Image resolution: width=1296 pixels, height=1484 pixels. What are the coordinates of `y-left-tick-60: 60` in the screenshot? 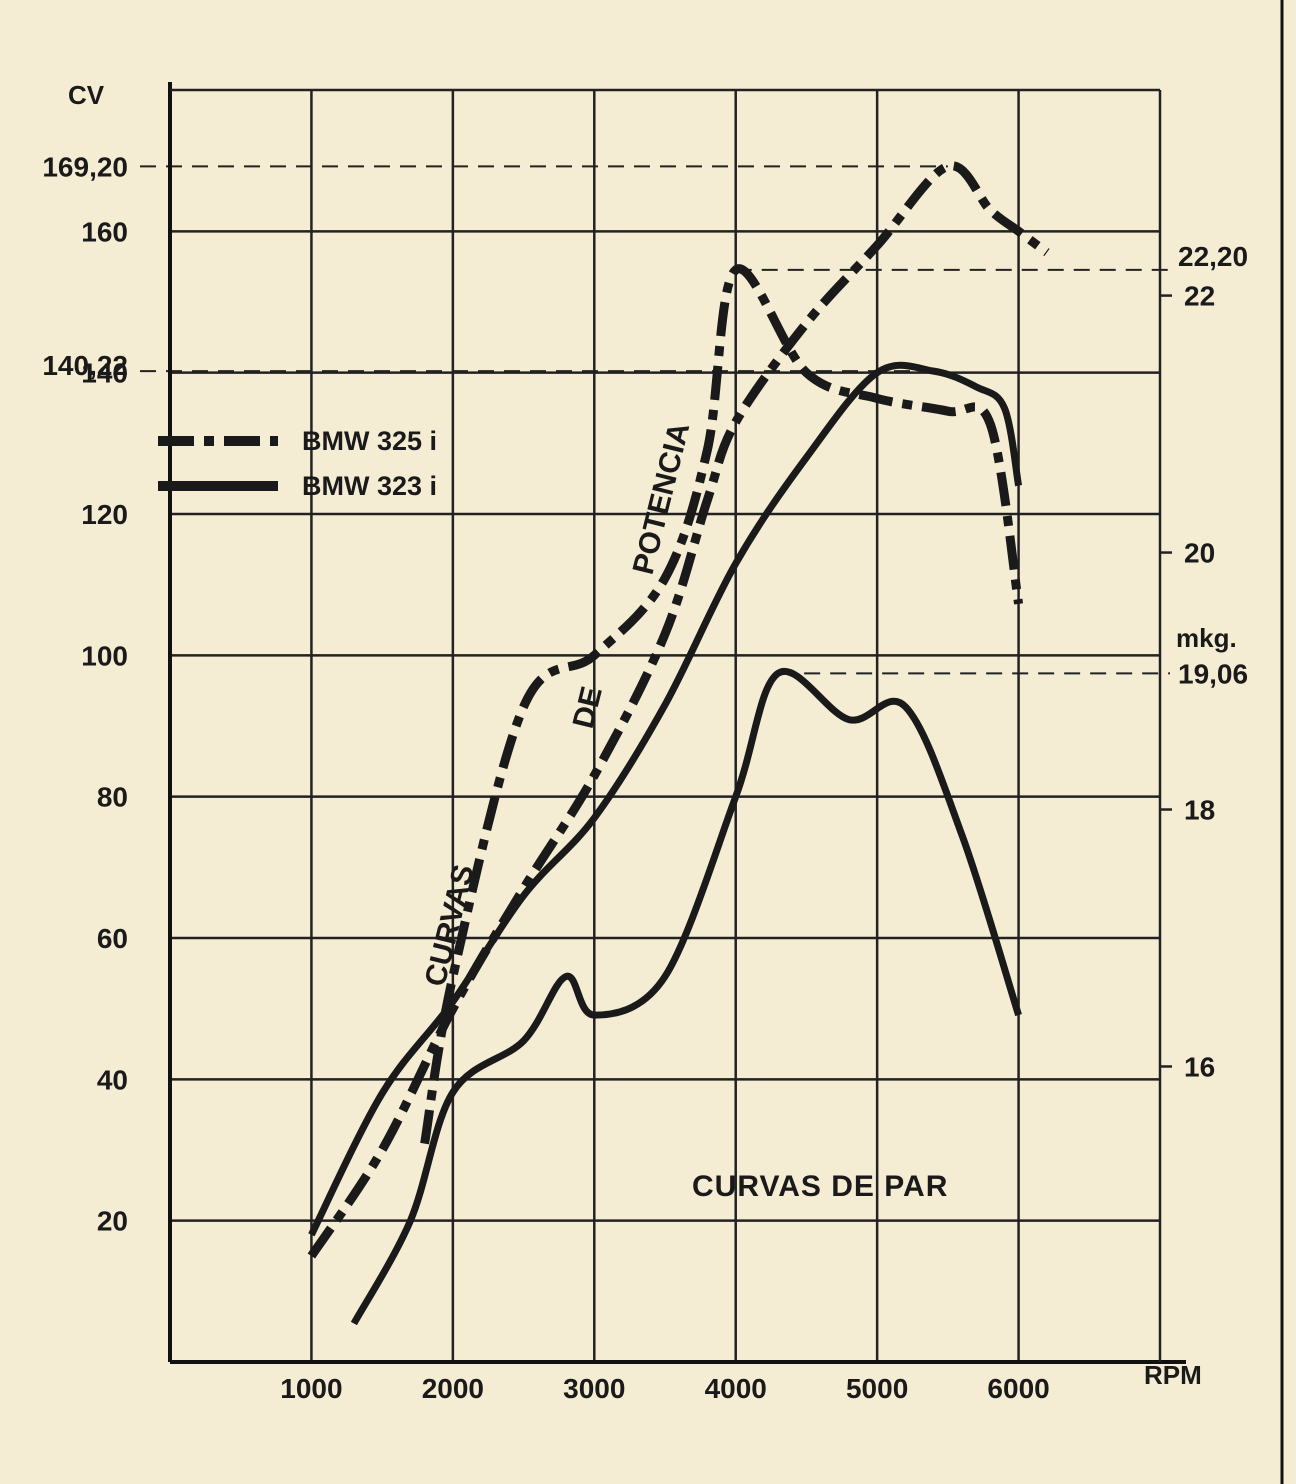 It's located at (112, 938).